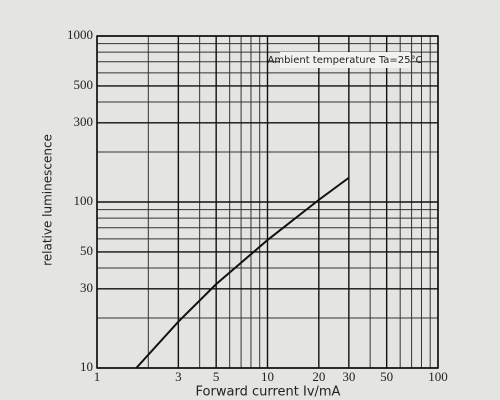 This screenshot has width=500, height=400. Describe the element at coordinates (386, 376) in the screenshot. I see `x-tick-label: 50` at that location.